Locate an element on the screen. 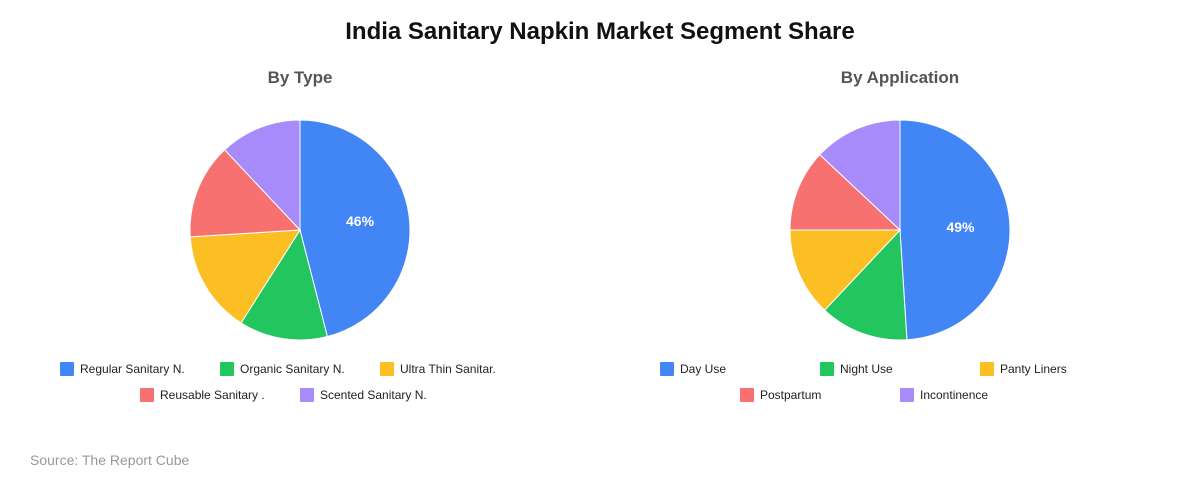 The image size is (1200, 480). legend-label: Panty Liners is located at coordinates (1033, 369).